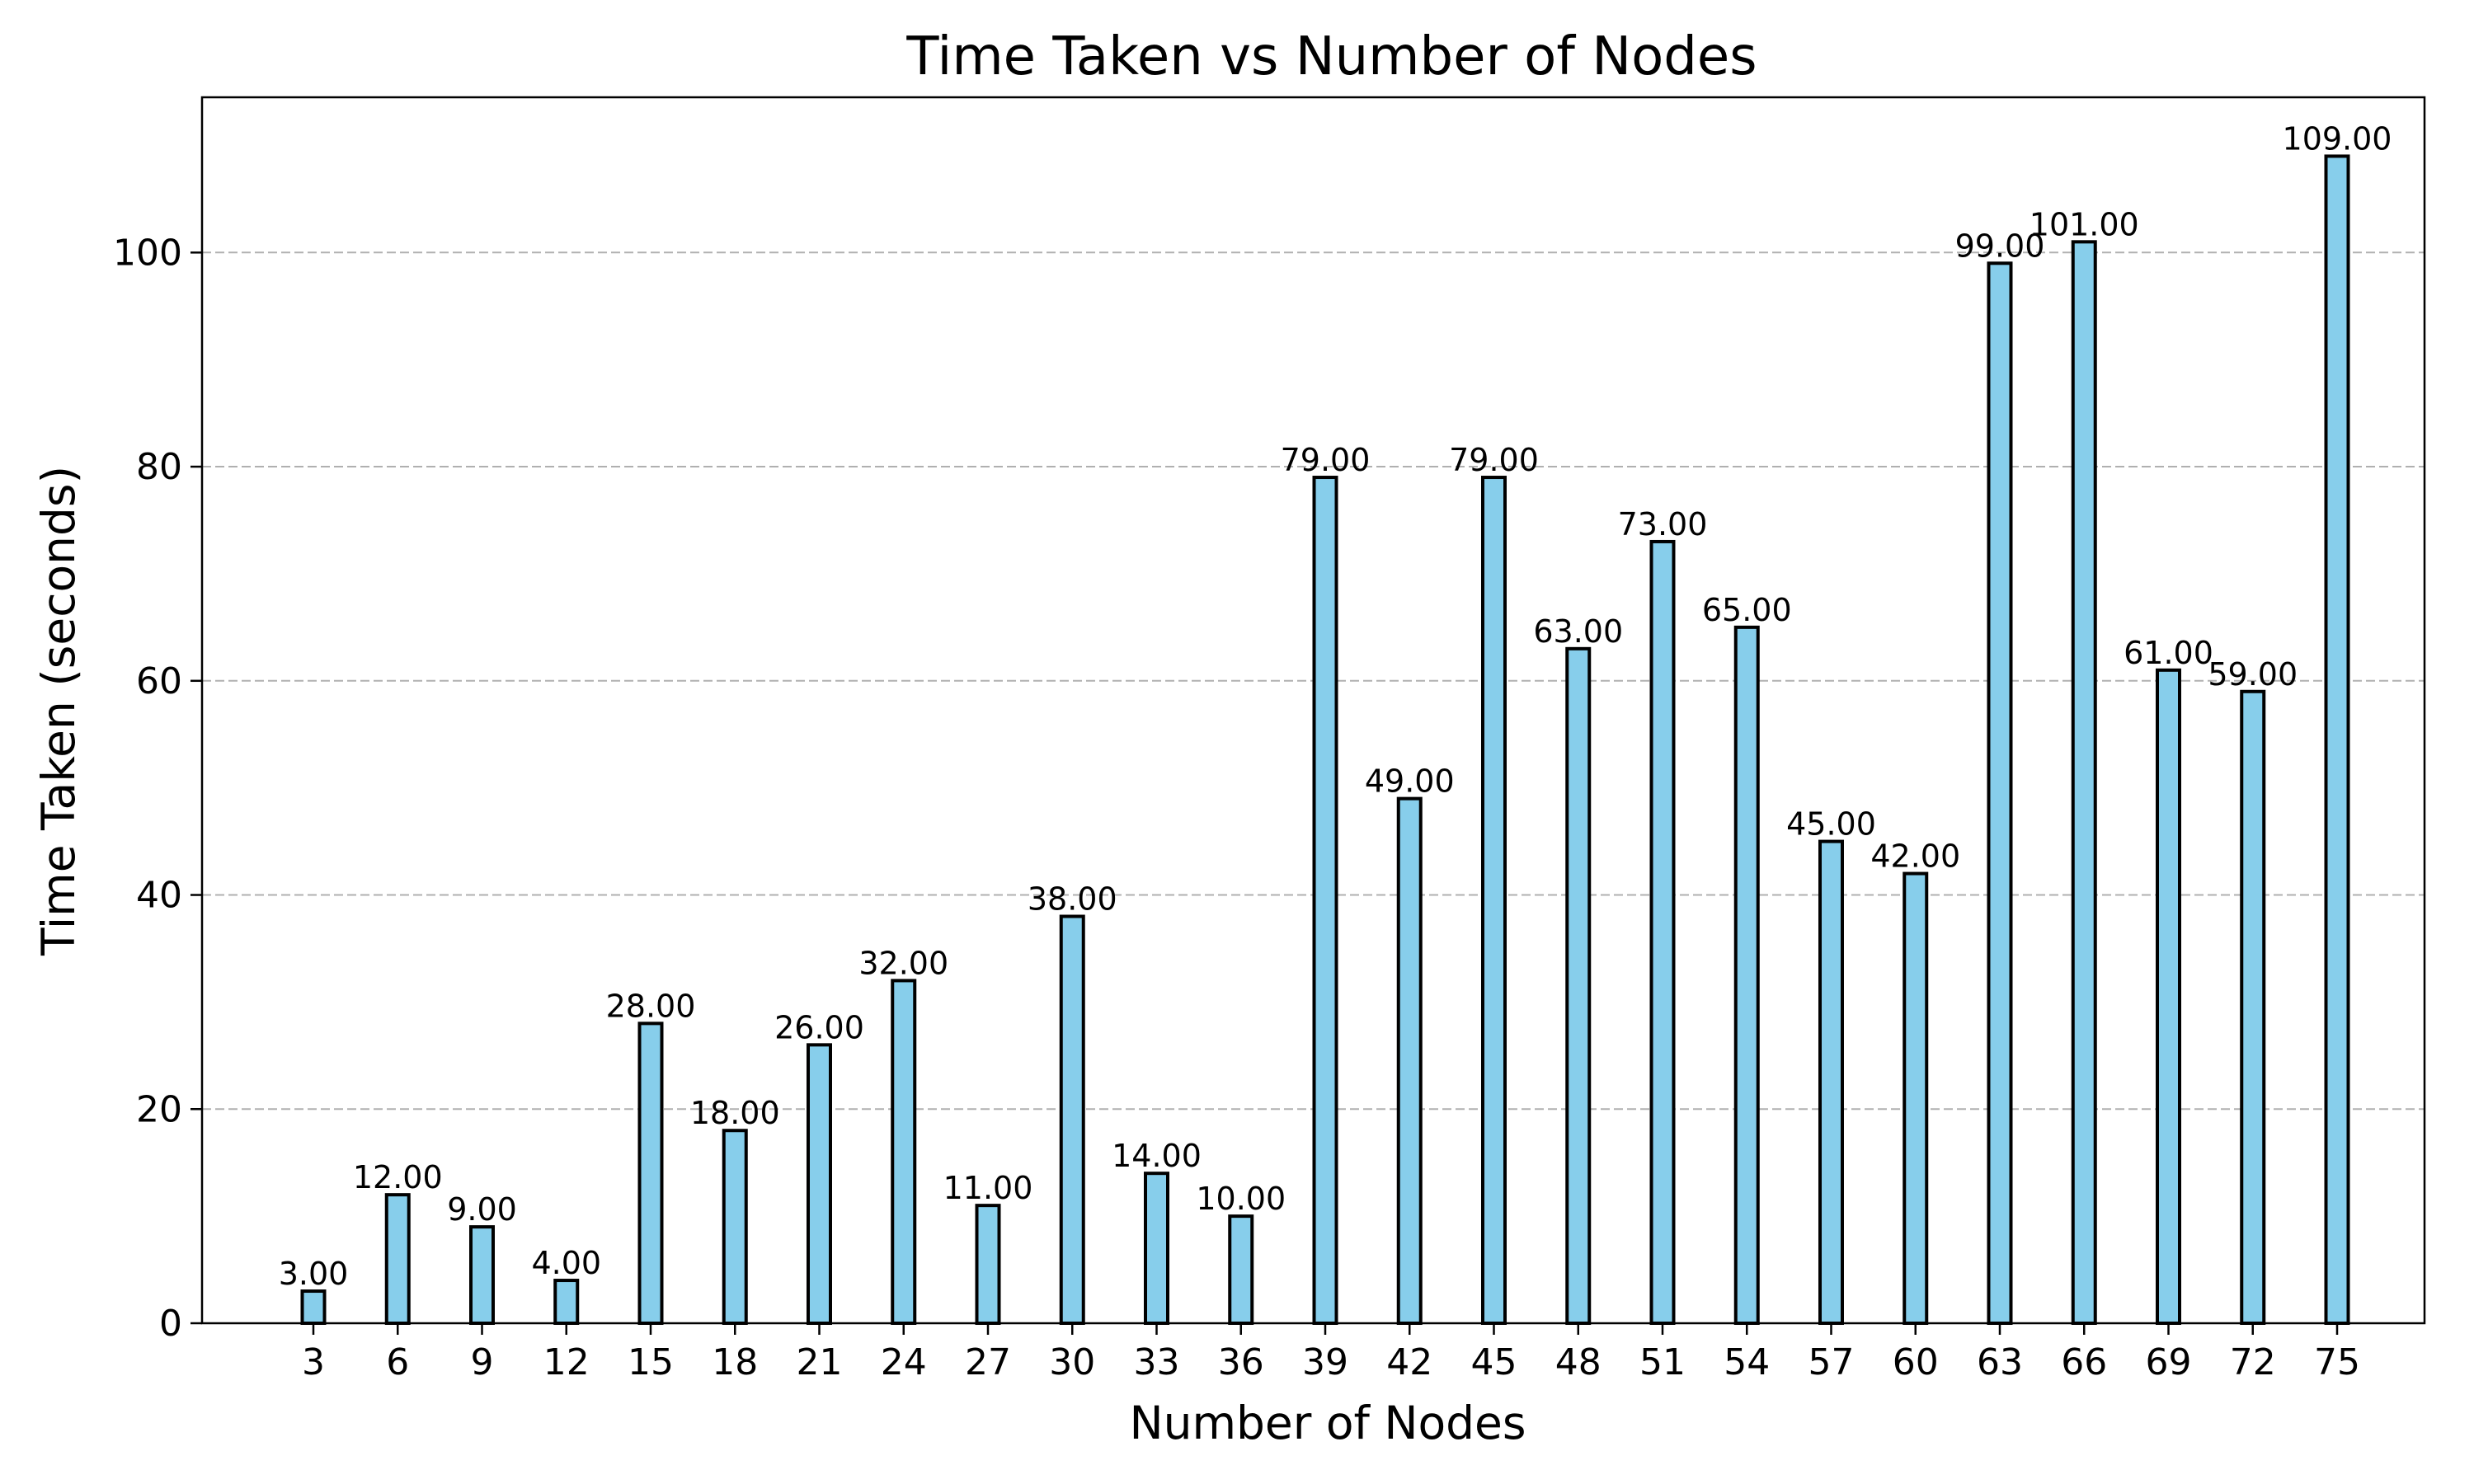 Image resolution: width=2474 pixels, height=1484 pixels. What do you see at coordinates (1578, 1362) in the screenshot?
I see `x-tick-label: 48` at bounding box center [1578, 1362].